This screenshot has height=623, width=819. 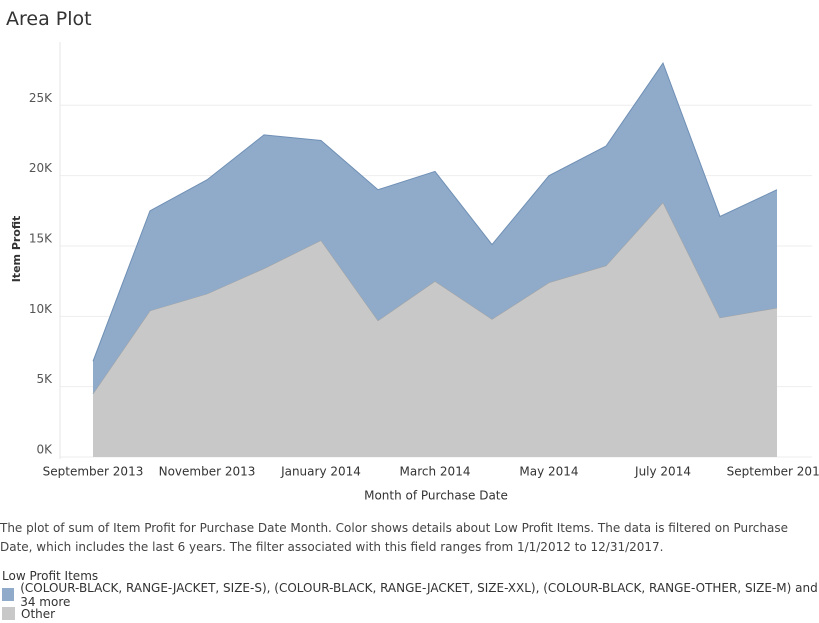 What do you see at coordinates (44, 450) in the screenshot?
I see `y-tick-label: 0K` at bounding box center [44, 450].